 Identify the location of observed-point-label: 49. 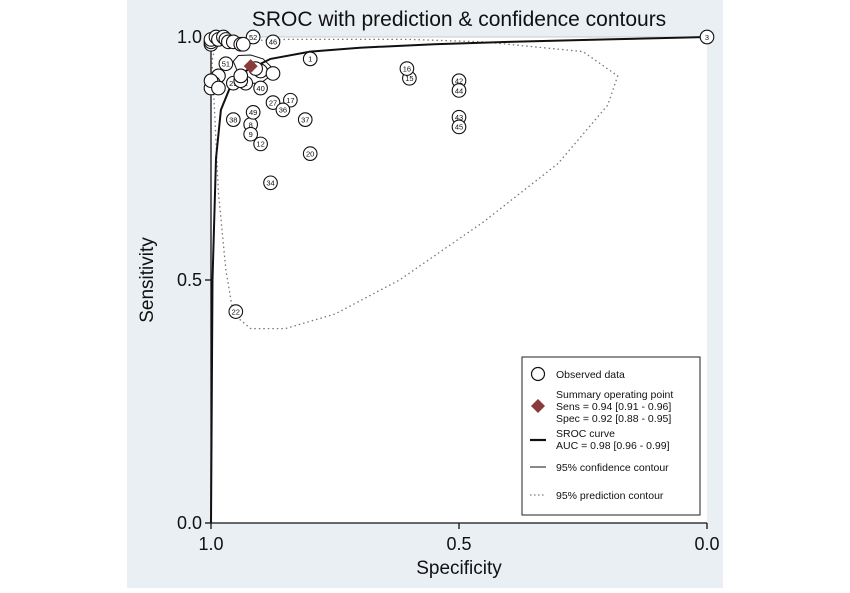
(253, 112).